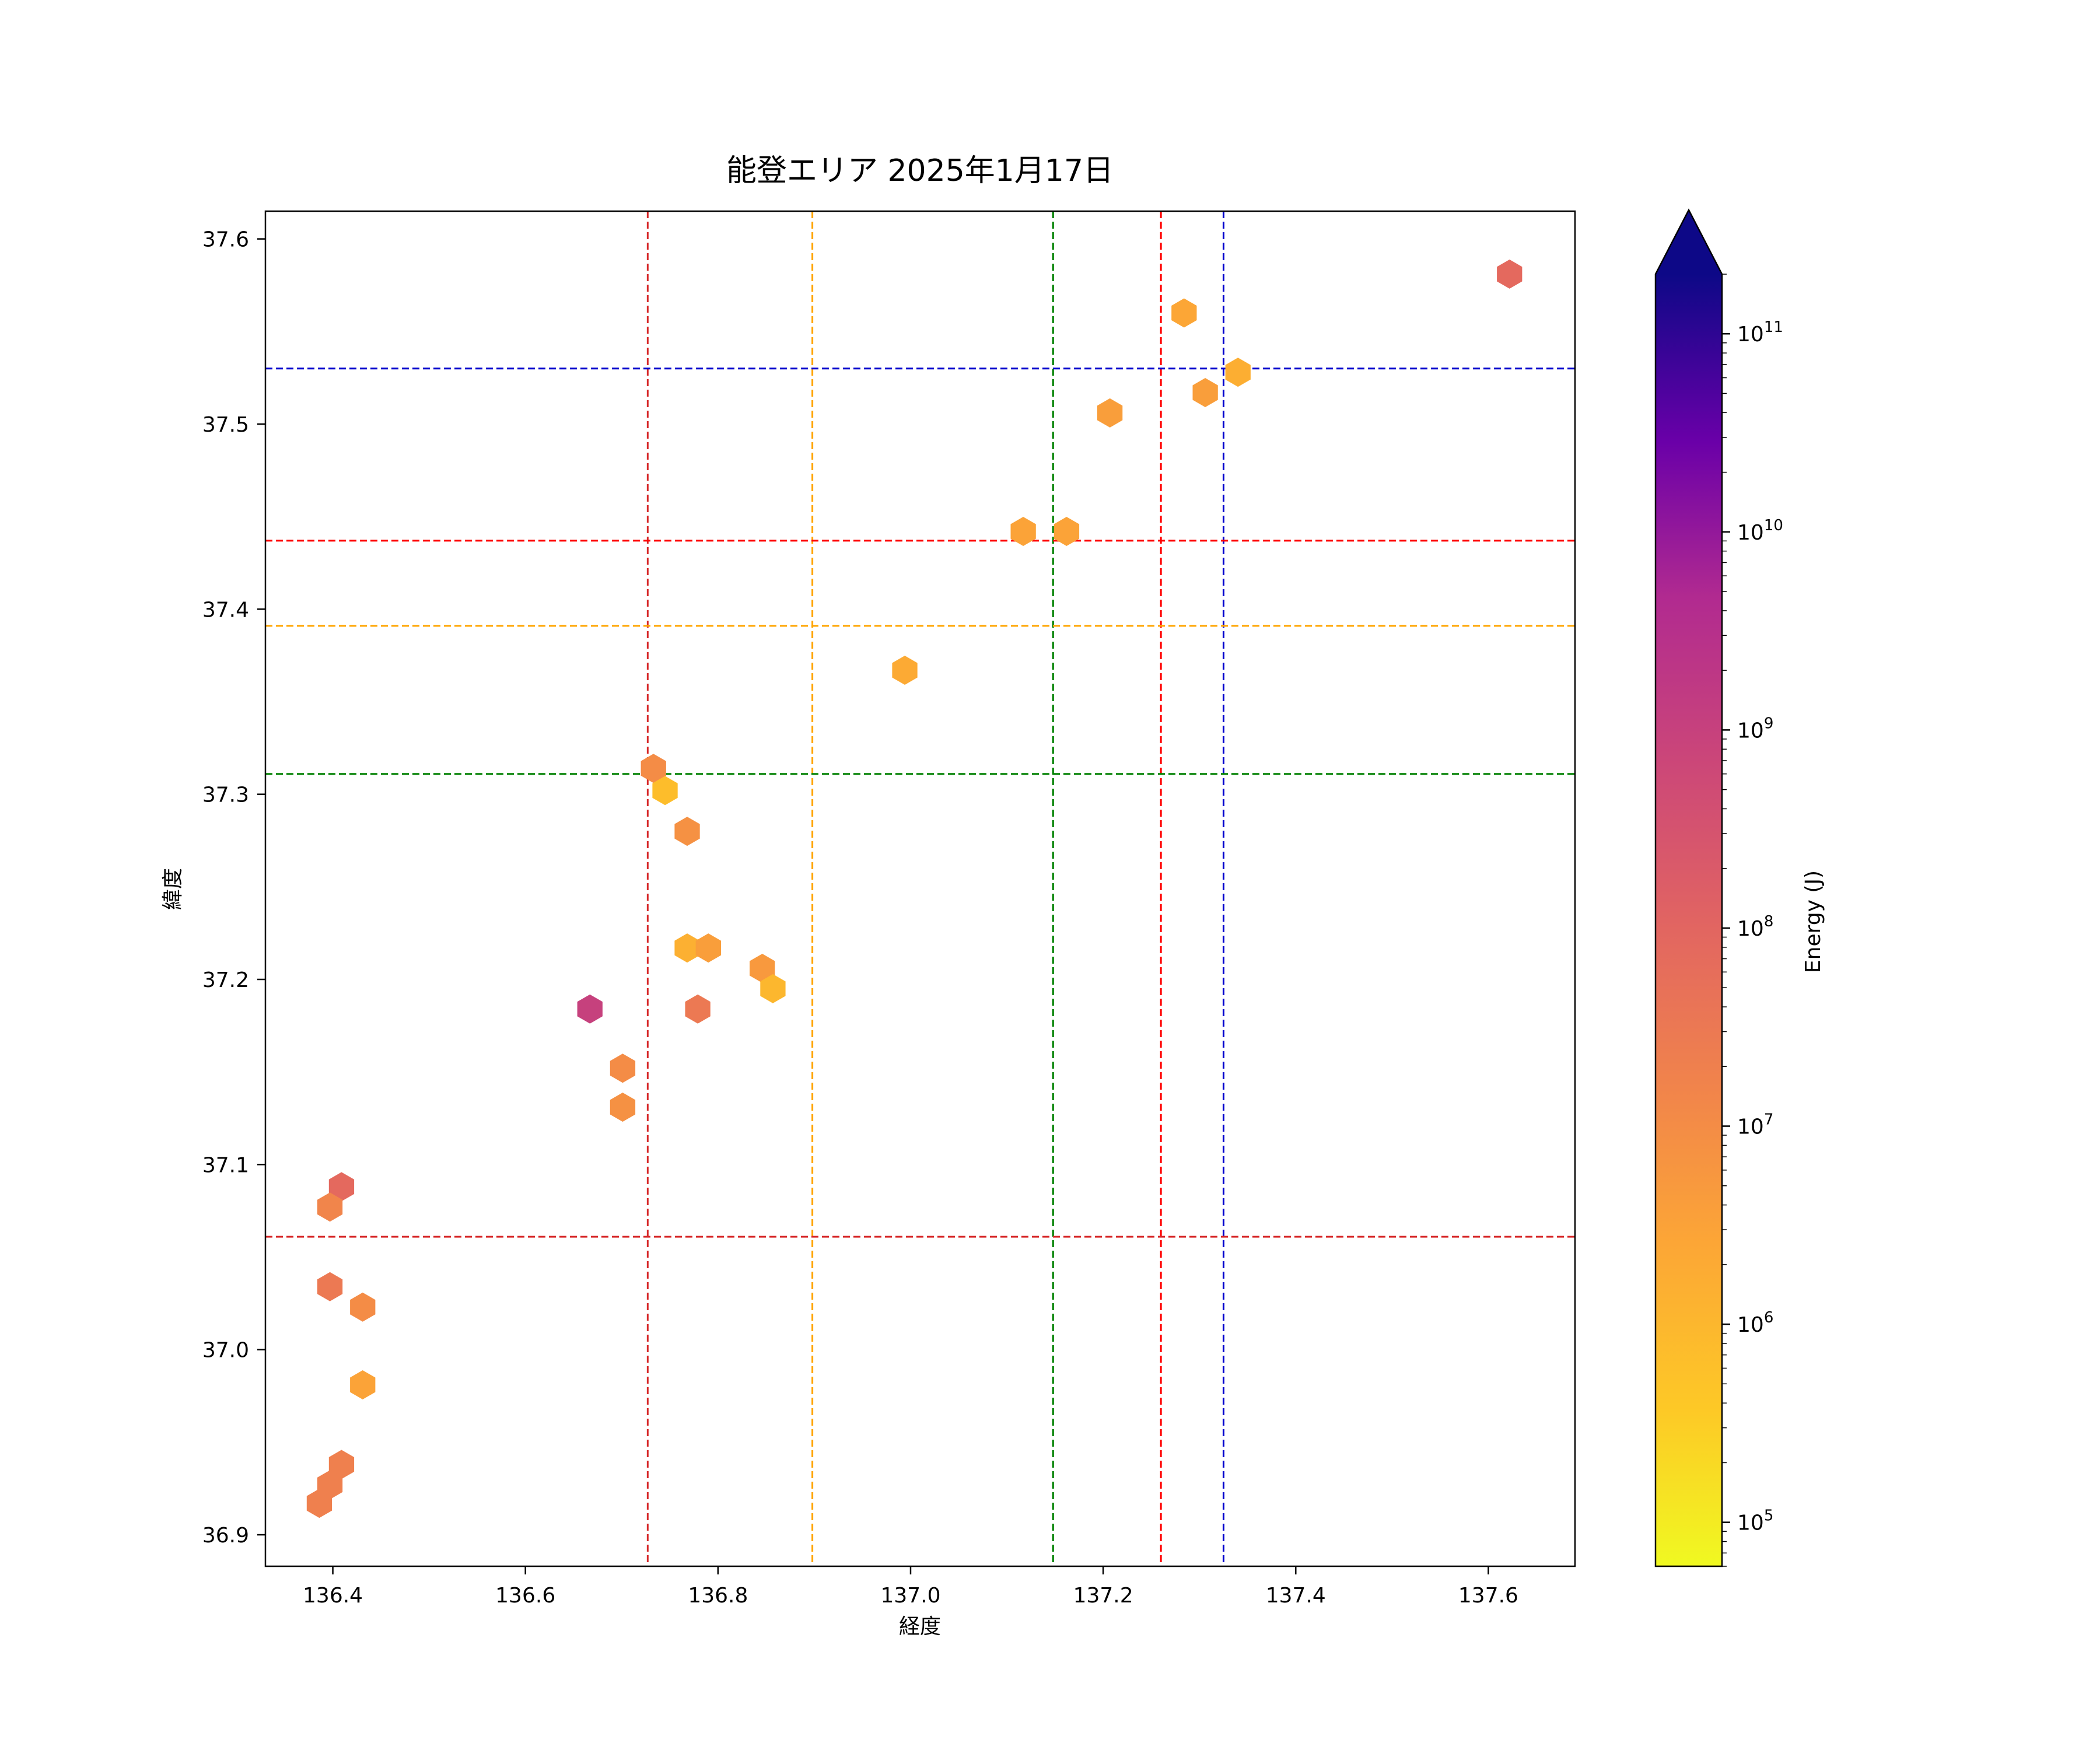  I want to click on x-tick-label: 137.6, so click(1488, 1596).